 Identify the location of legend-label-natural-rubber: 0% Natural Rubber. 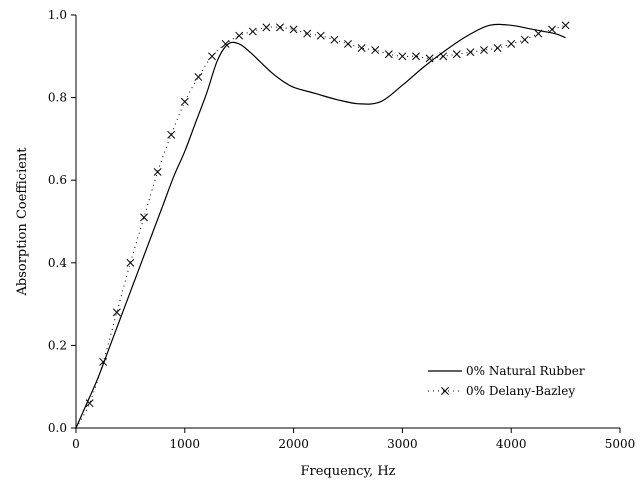
(525, 371).